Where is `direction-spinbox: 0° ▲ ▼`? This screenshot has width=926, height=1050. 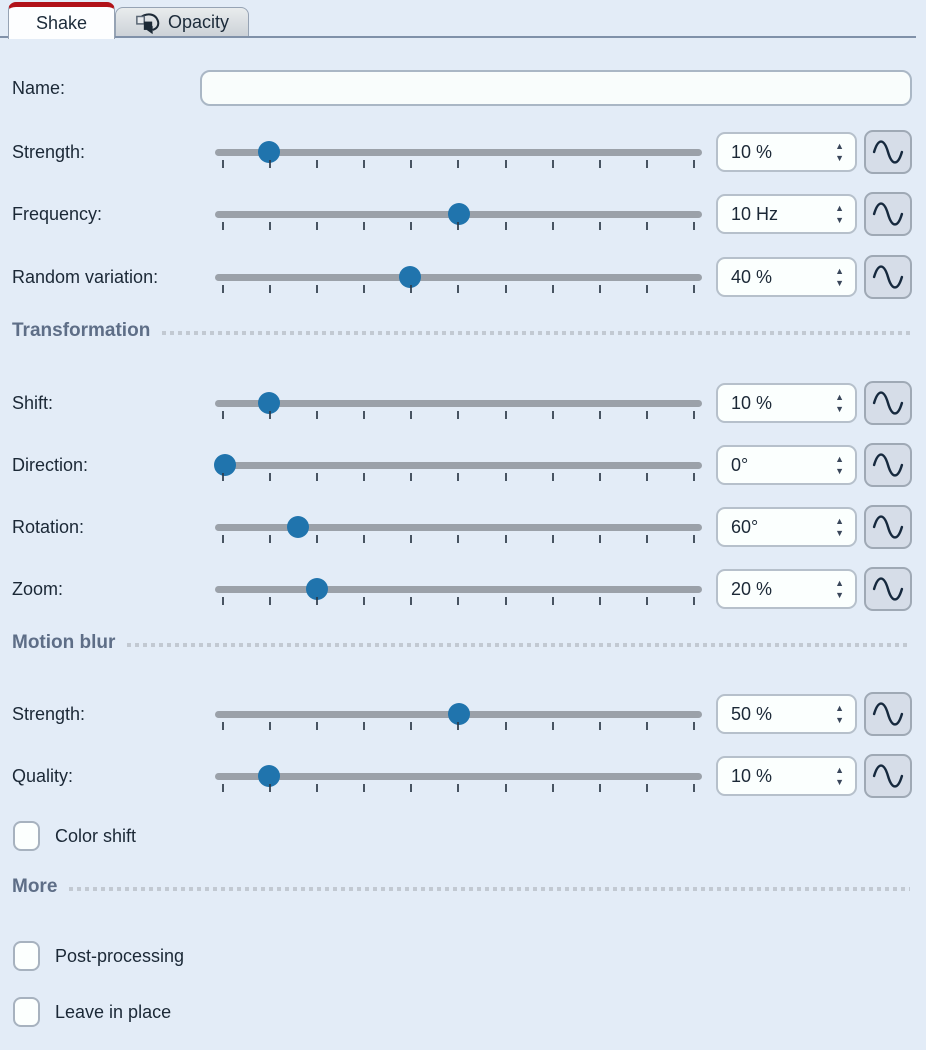
direction-spinbox: 0° ▲ ▼ is located at coordinates (786, 465).